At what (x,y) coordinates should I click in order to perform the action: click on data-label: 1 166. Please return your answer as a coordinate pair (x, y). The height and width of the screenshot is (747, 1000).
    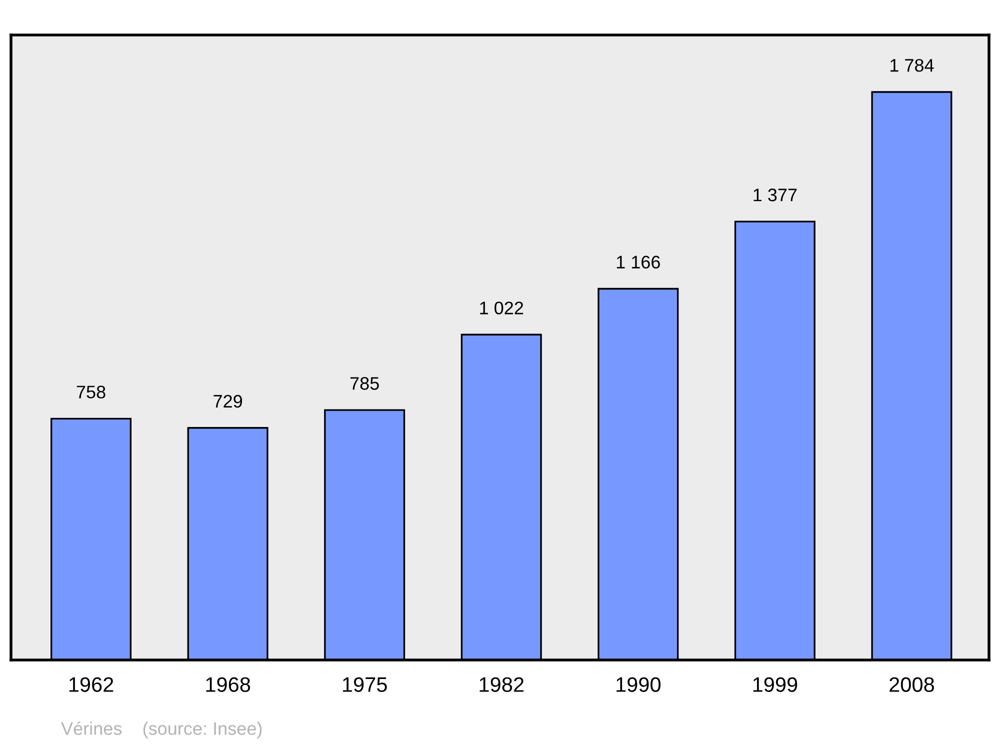
    Looking at the image, I should click on (638, 262).